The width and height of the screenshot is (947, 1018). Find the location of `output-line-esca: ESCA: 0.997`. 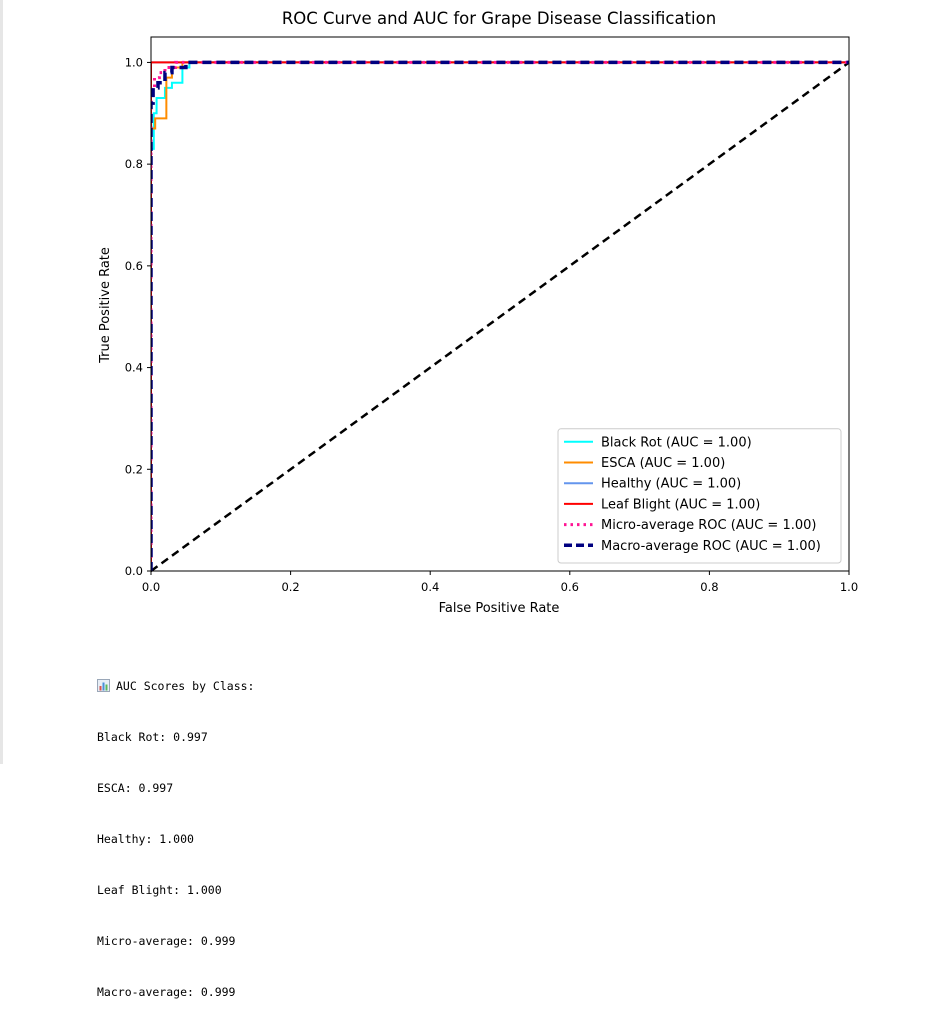

output-line-esca: ESCA: 0.997 is located at coordinates (135, 788).